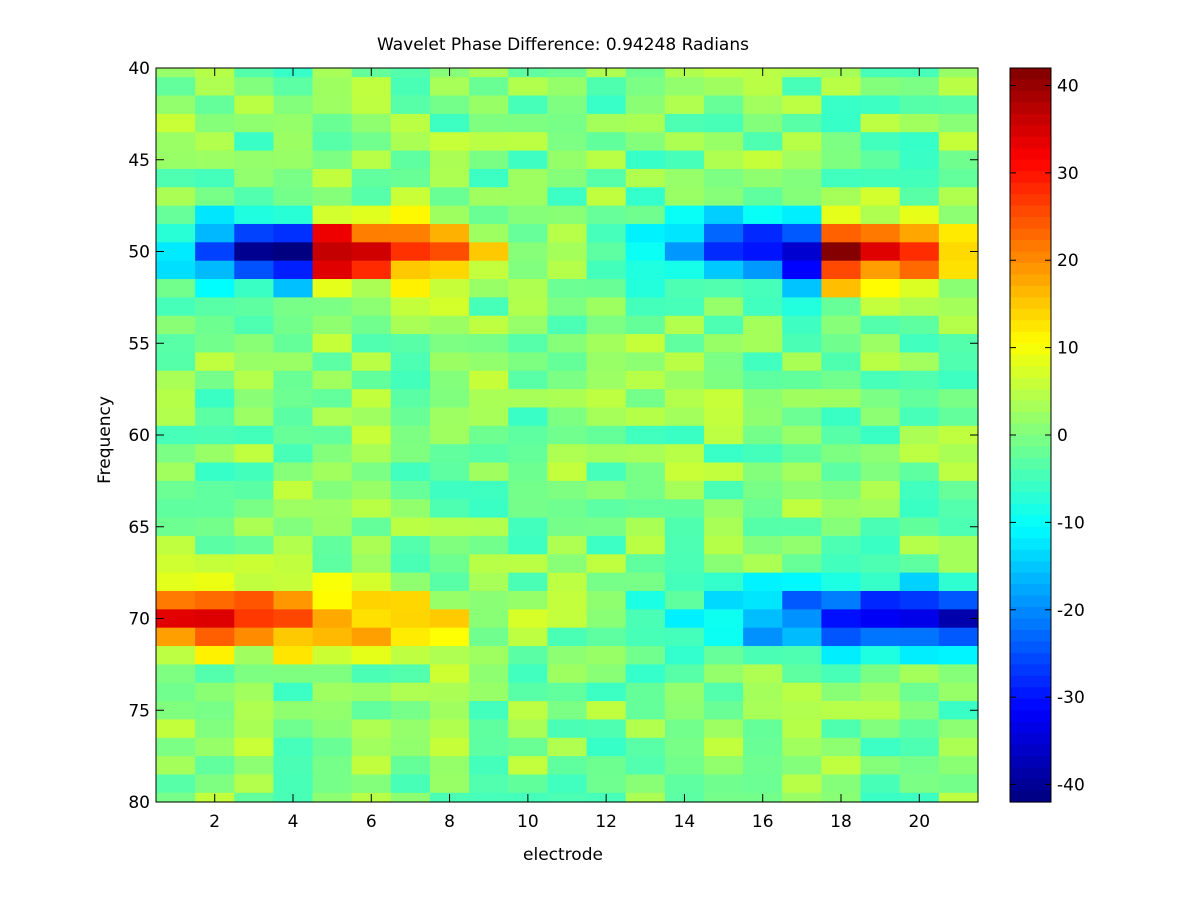  I want to click on colorbar-ticks: -40 -30 -20 -10 0 10 20 30 40, so click(1047, 436).